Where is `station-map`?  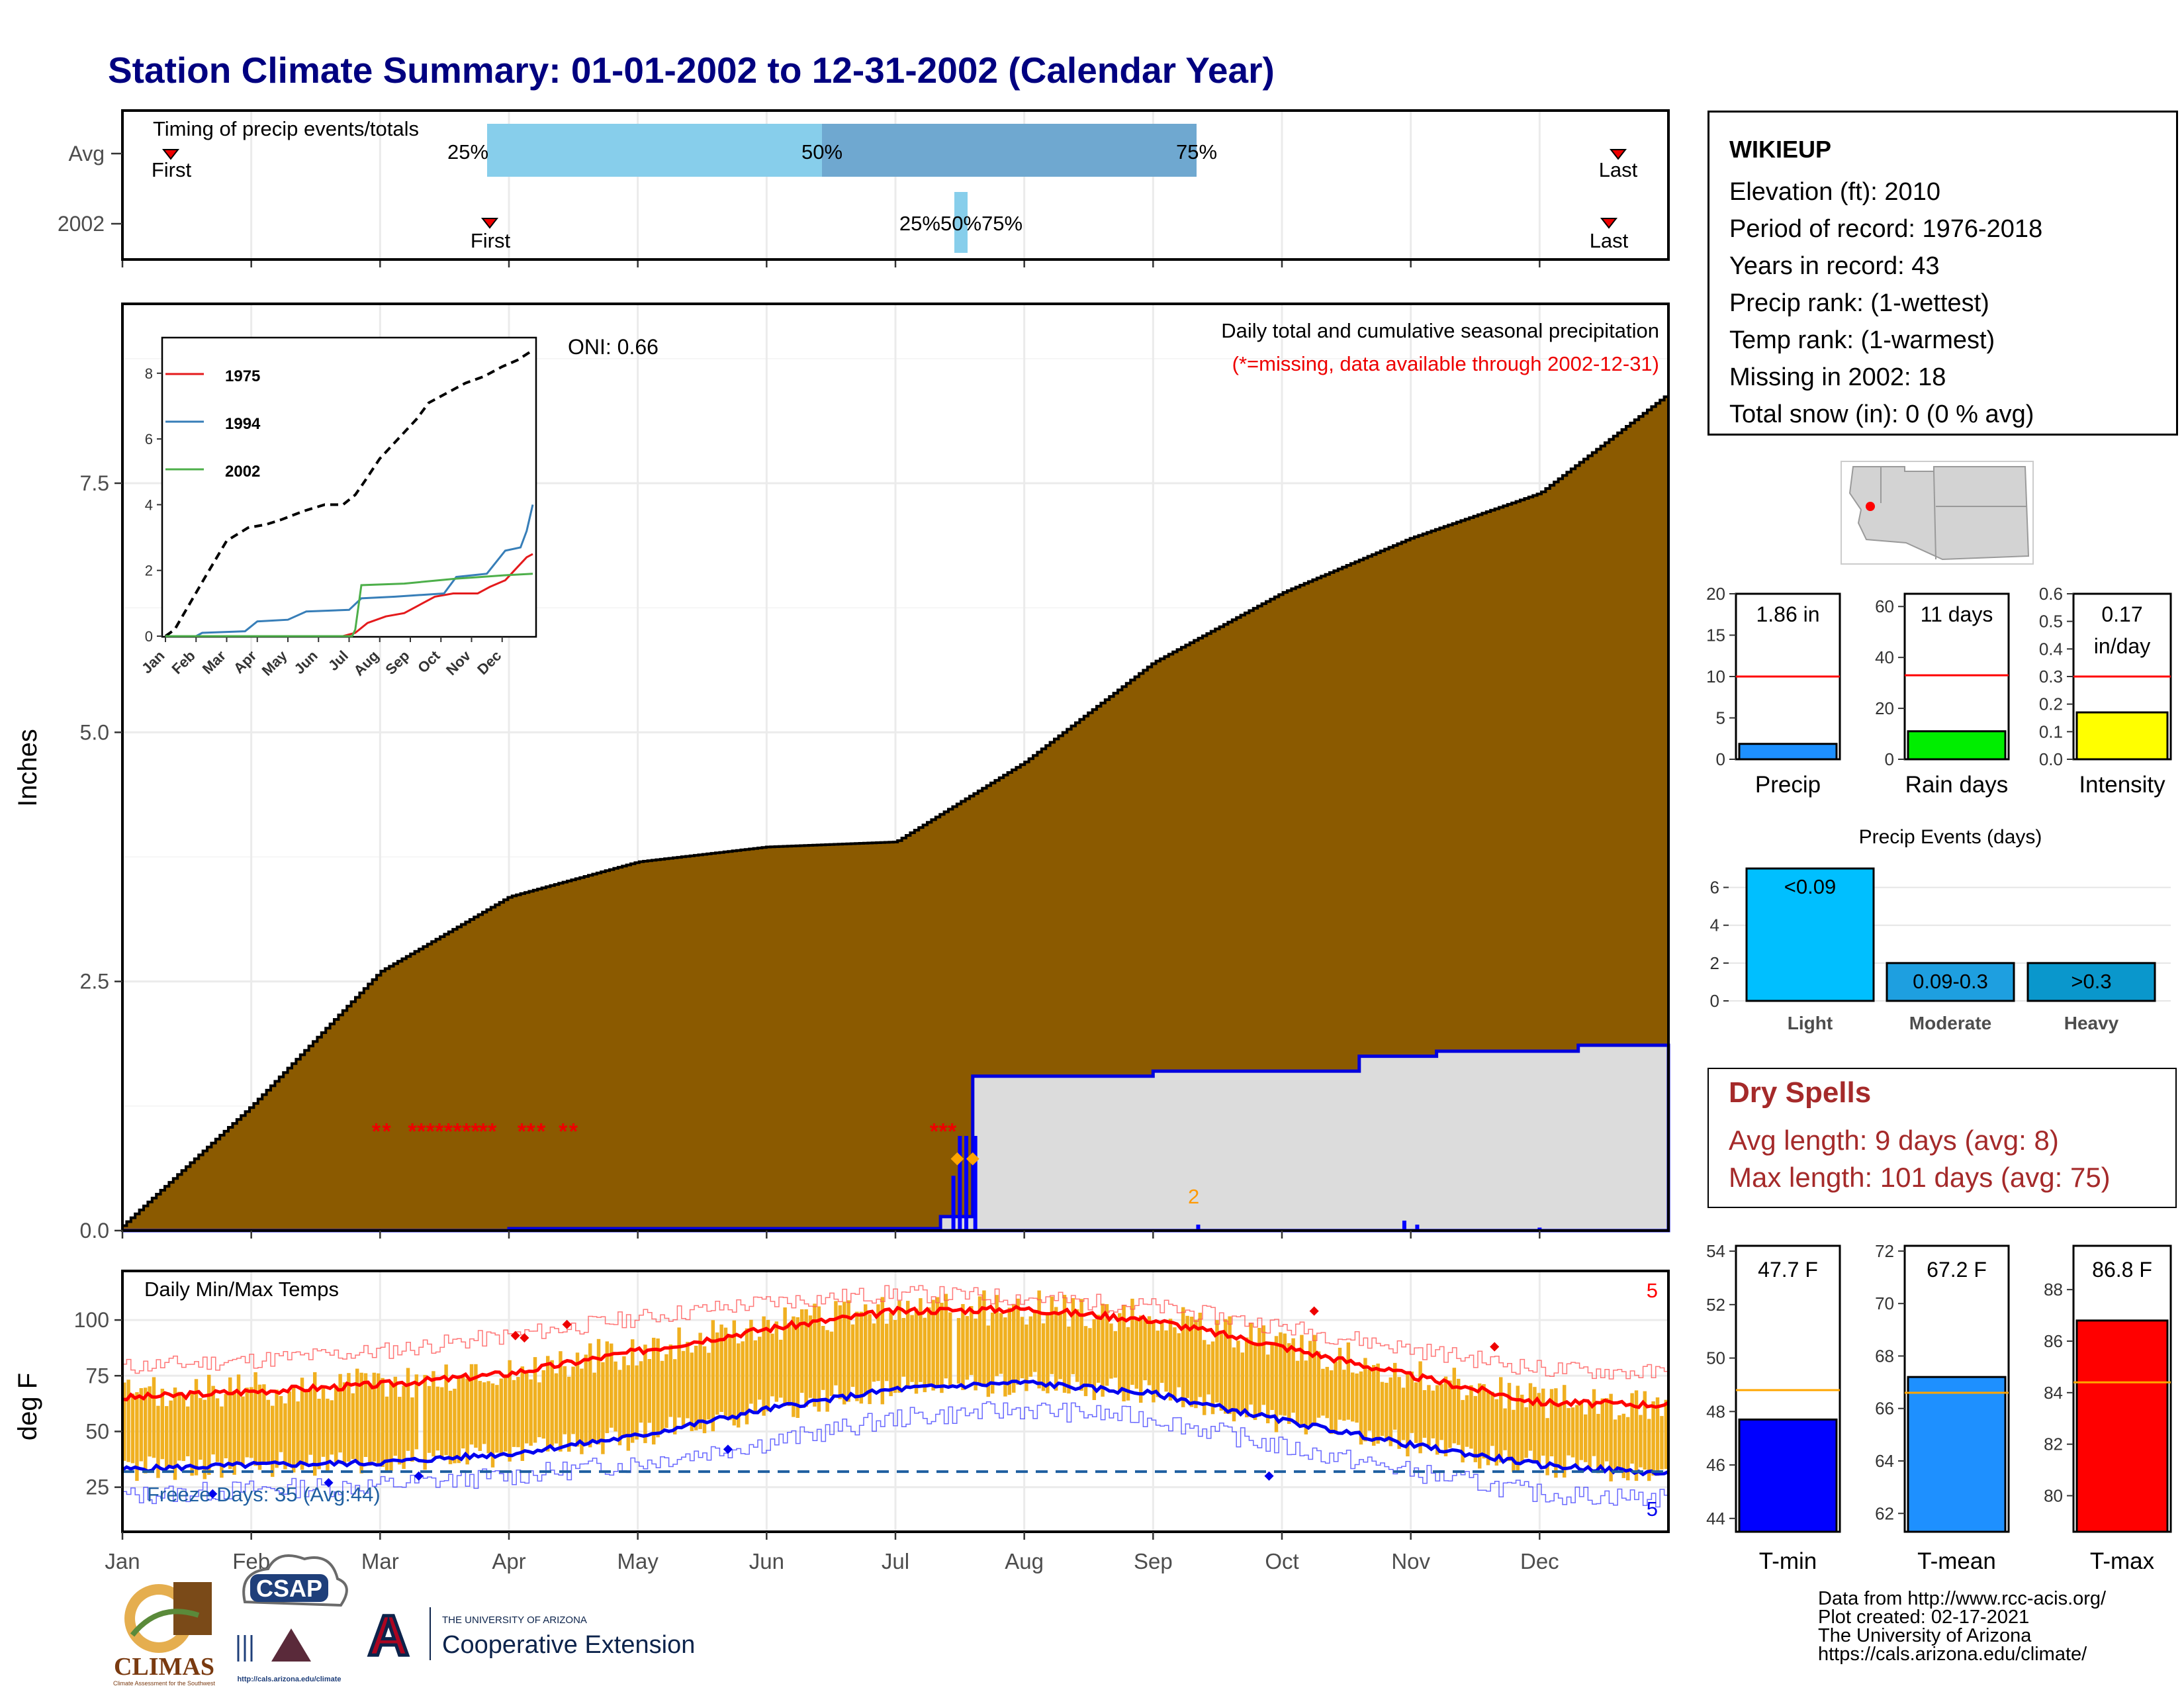 station-map is located at coordinates (1937, 513).